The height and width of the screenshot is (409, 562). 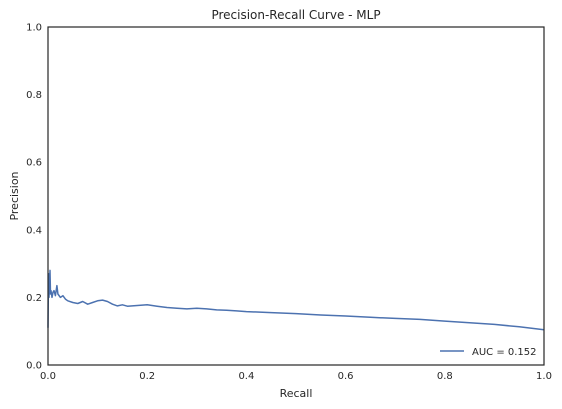 I want to click on y-tick-label: 1.0, so click(x=34, y=28).